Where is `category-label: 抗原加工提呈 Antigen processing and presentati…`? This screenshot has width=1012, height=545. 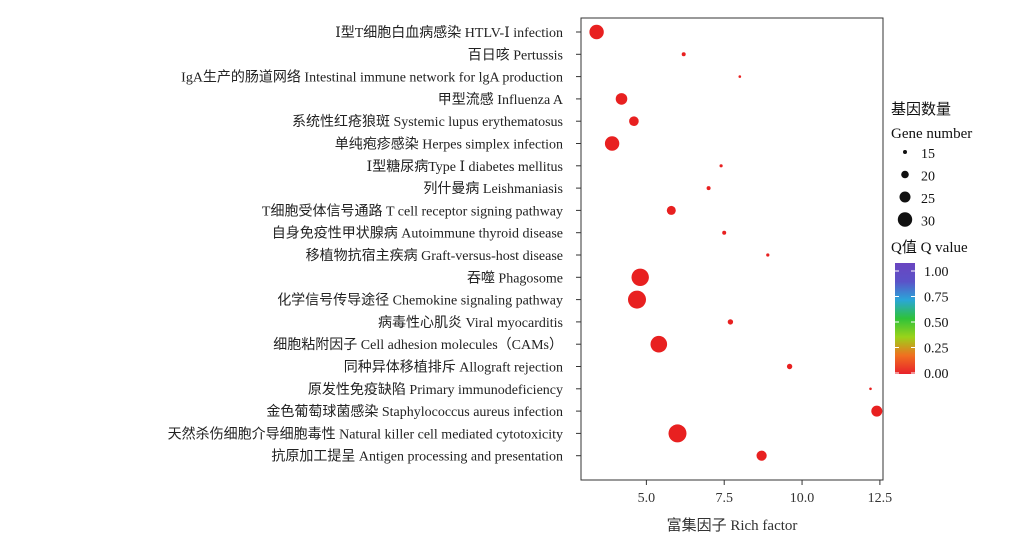
category-label: 抗原加工提呈 Antigen processing and presentati… is located at coordinates (417, 457).